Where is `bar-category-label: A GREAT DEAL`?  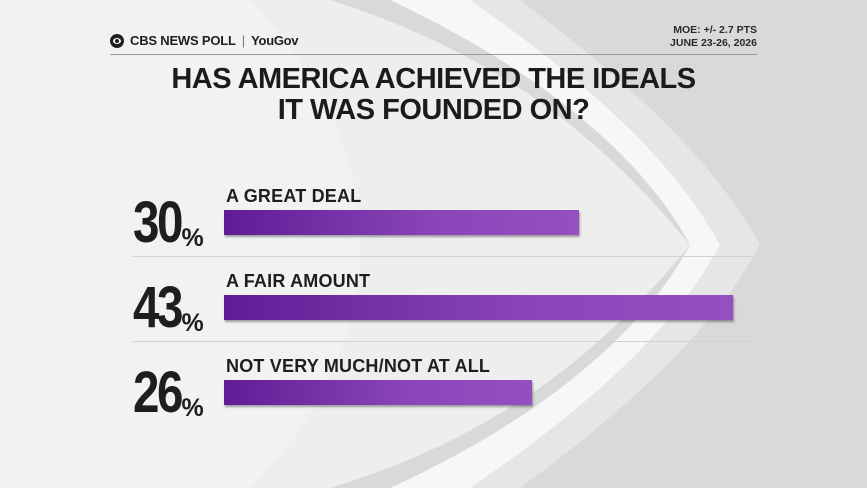
bar-category-label: A GREAT DEAL is located at coordinates (294, 196).